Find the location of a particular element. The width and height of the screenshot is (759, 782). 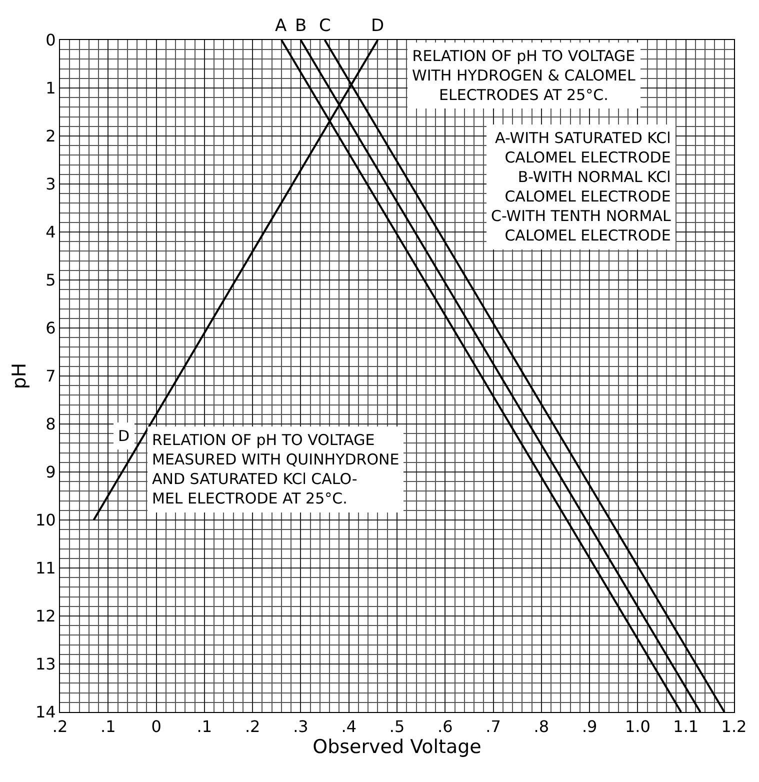

series-label: C is located at coordinates (325, 26).